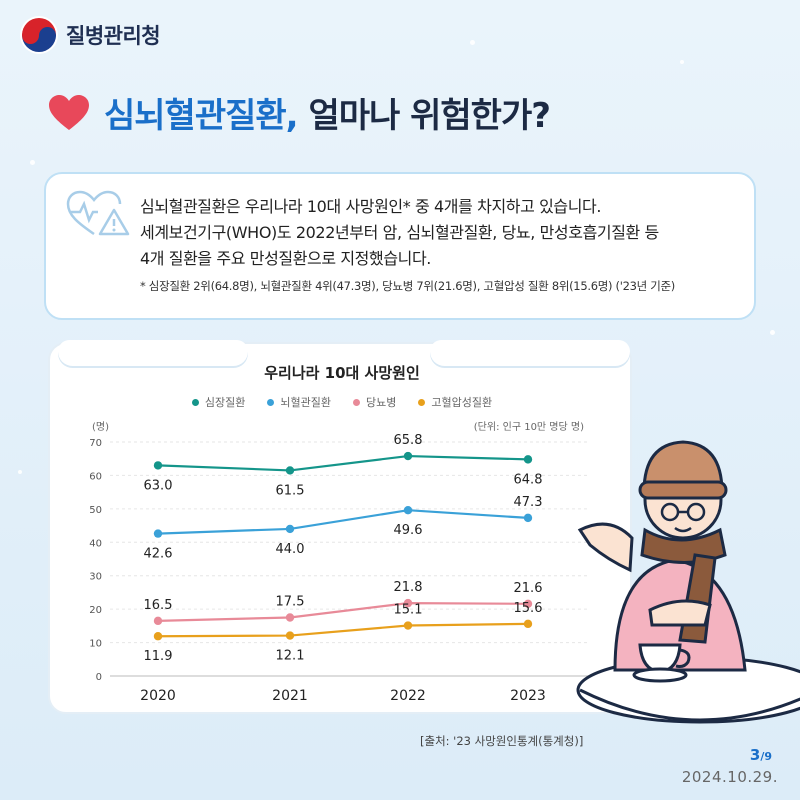 The image size is (800, 800). Describe the element at coordinates (502, 741) in the screenshot. I see `source-citation: [출처: '23 사망원인통계(통계청)]` at that location.